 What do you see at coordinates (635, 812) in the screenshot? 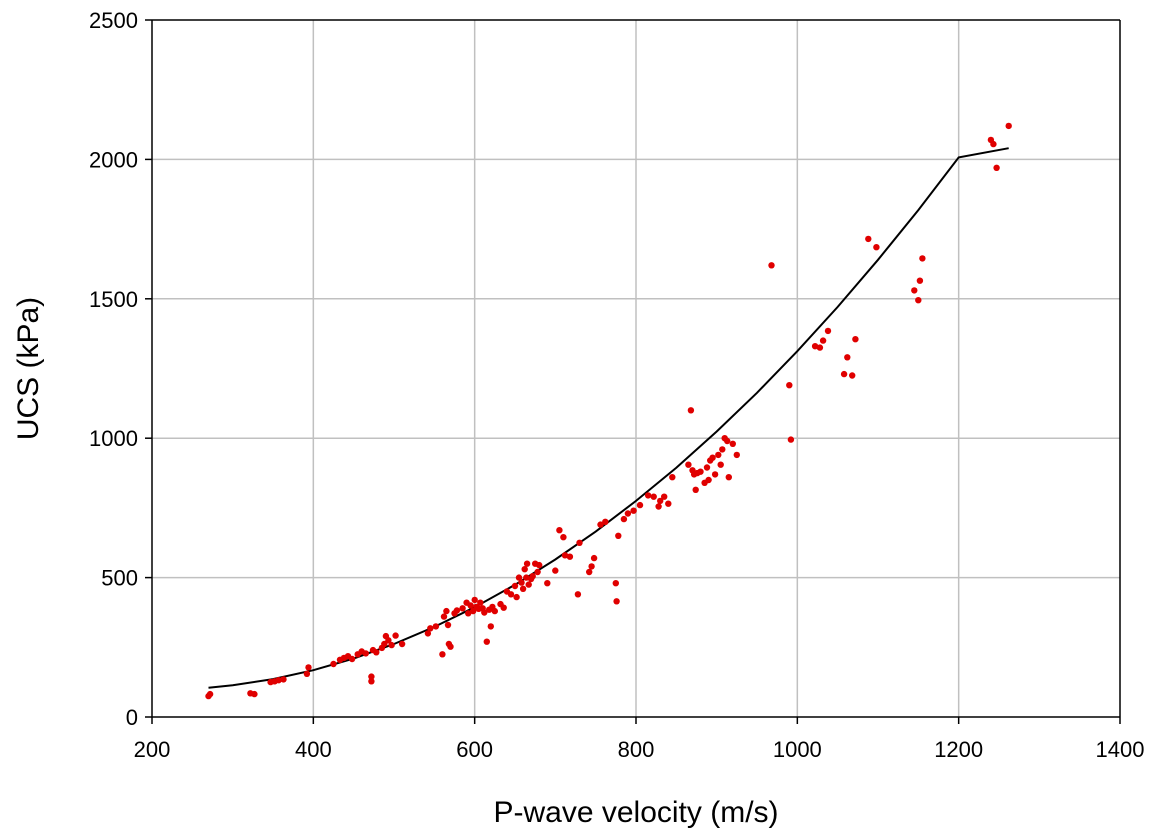
I see `x-axis-title: P-wave velocity (m/s)` at bounding box center [635, 812].